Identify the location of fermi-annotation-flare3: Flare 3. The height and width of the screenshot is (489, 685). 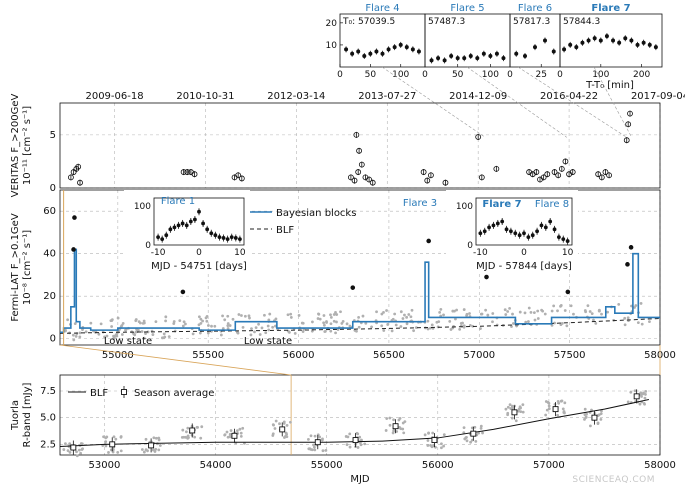
(420, 203).